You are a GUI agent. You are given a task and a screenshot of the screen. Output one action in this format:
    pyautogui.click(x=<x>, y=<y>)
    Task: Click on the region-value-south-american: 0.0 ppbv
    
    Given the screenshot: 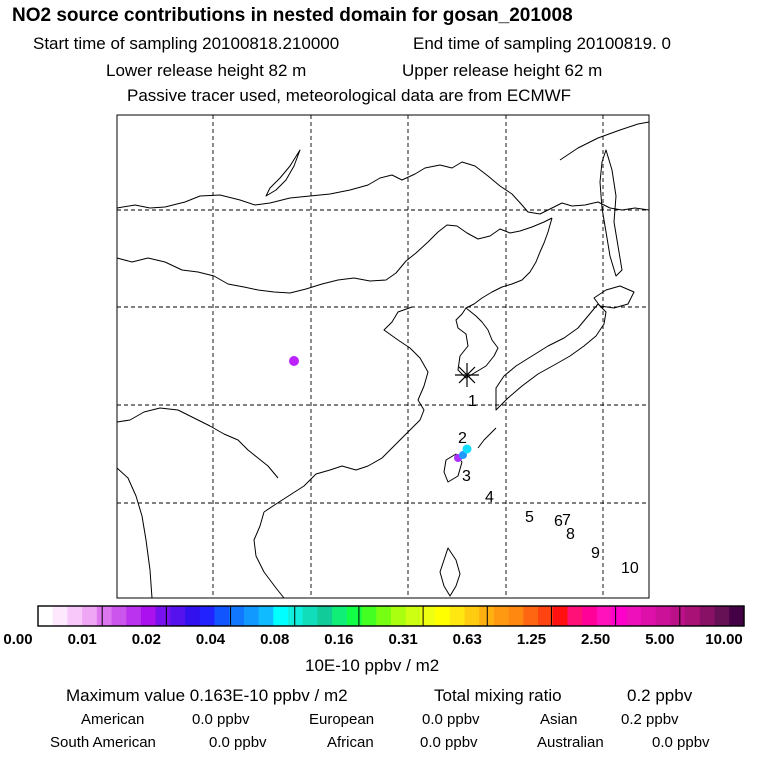 What is the action you would take?
    pyautogui.click(x=238, y=742)
    